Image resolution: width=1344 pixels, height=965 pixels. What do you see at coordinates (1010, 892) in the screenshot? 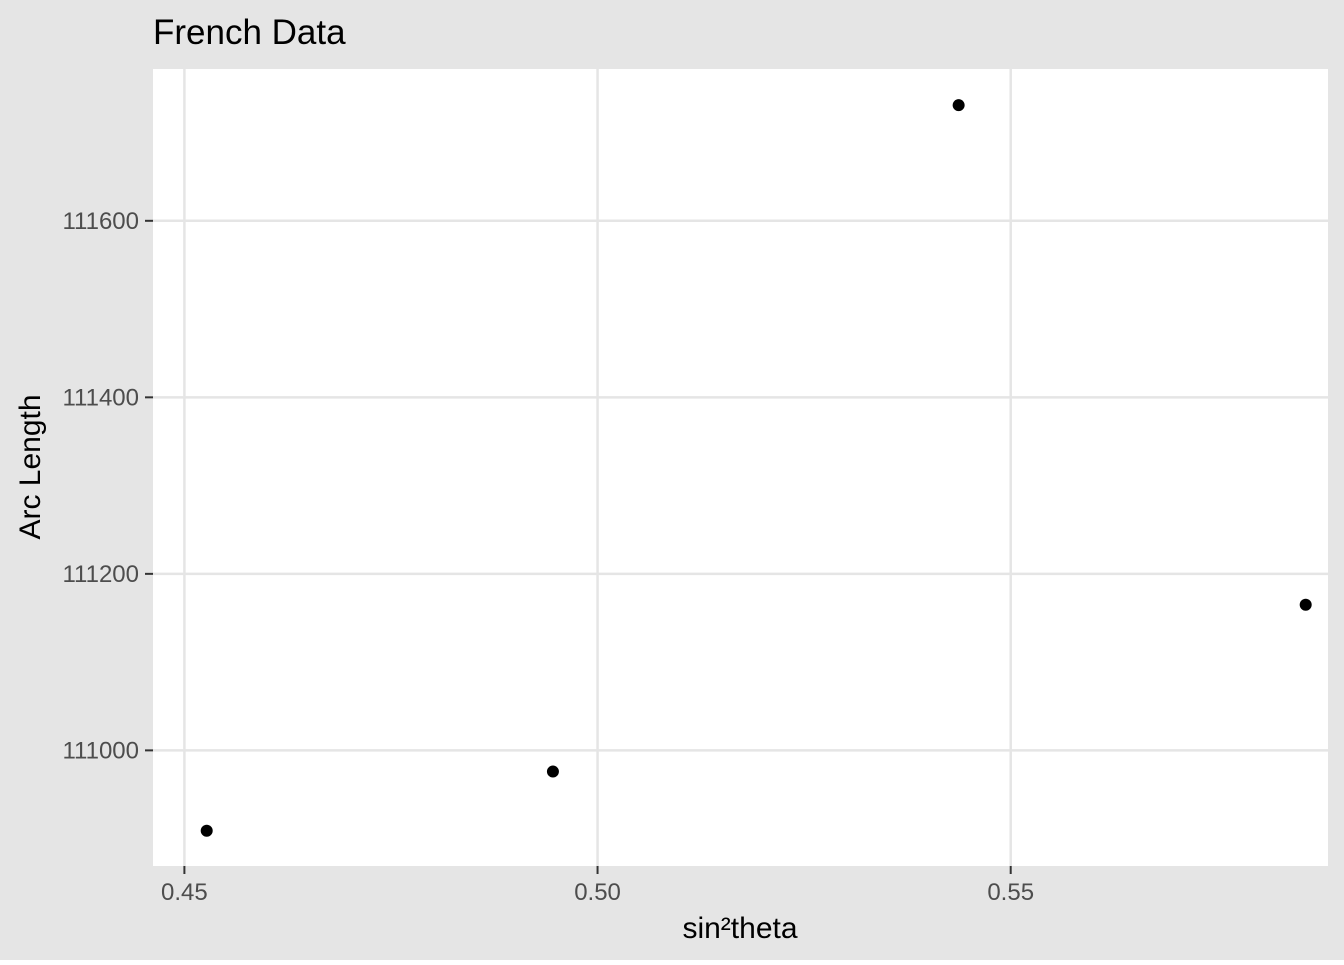
I see `x-tick-label: 0.55` at bounding box center [1010, 892].